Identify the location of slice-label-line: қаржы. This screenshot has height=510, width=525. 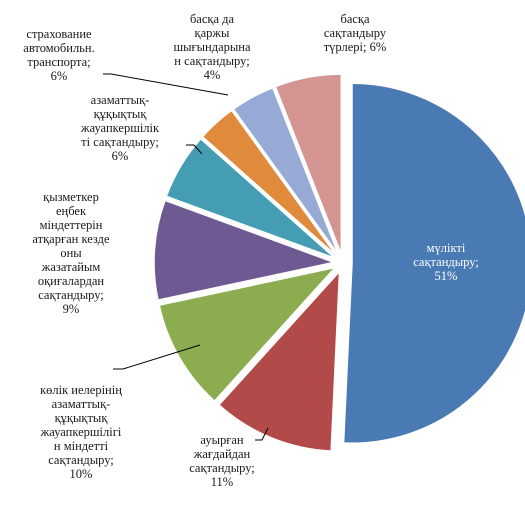
(213, 33).